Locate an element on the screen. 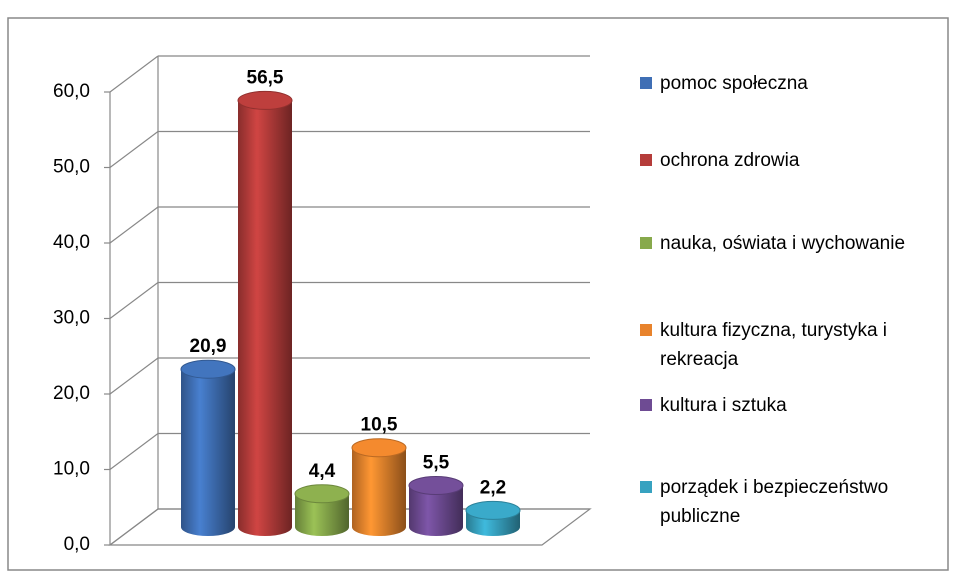 The width and height of the screenshot is (955, 581). legend-label: nauka, oświata i wychowanie is located at coordinates (783, 243).